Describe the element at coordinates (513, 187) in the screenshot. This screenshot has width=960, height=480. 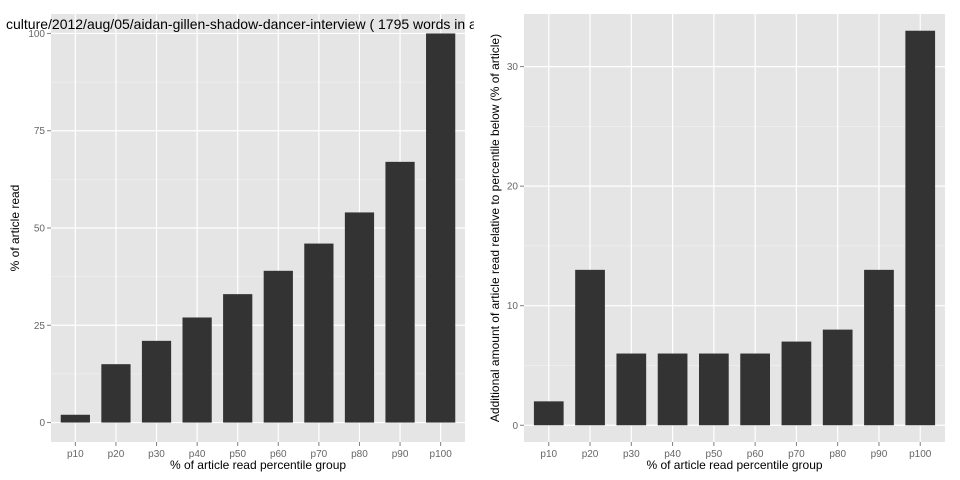
I see `y-tick-label: 20` at that location.